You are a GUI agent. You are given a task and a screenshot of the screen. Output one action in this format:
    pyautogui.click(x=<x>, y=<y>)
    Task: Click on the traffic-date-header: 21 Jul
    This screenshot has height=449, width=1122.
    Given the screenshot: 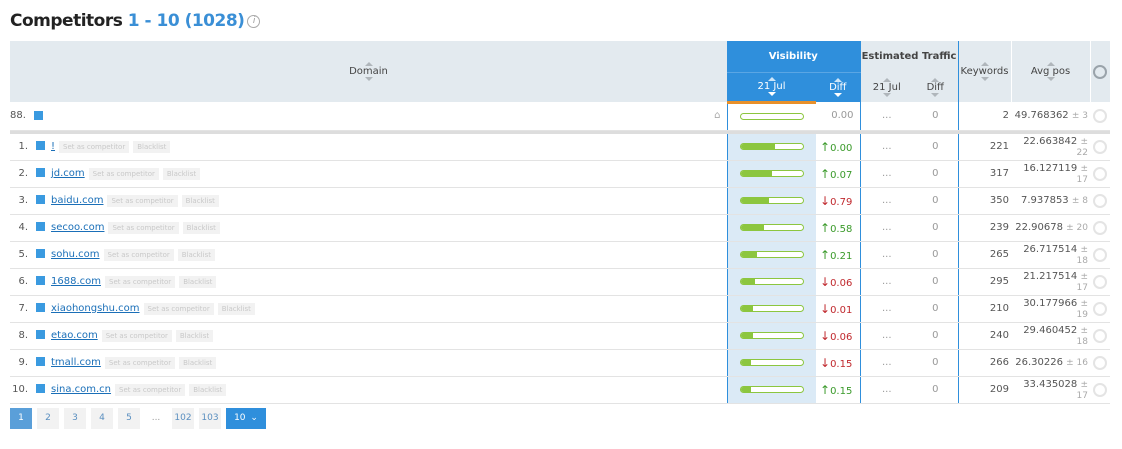 What is the action you would take?
    pyautogui.click(x=886, y=87)
    